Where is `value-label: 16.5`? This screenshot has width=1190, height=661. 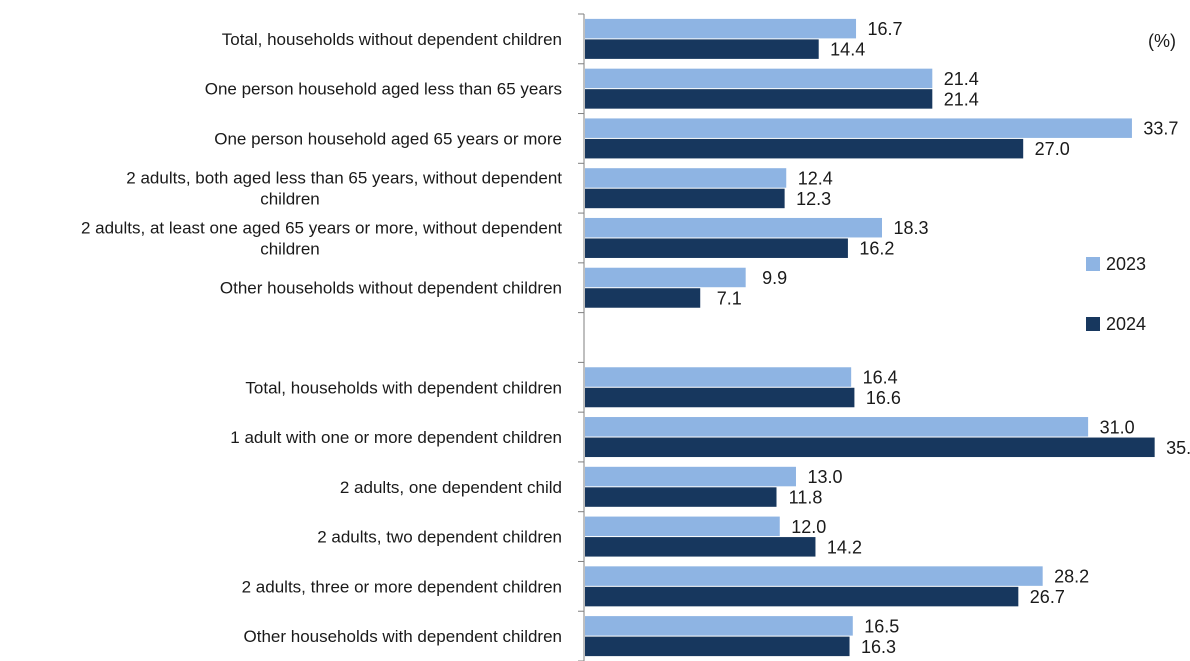
value-label: 16.5 is located at coordinates (881, 626).